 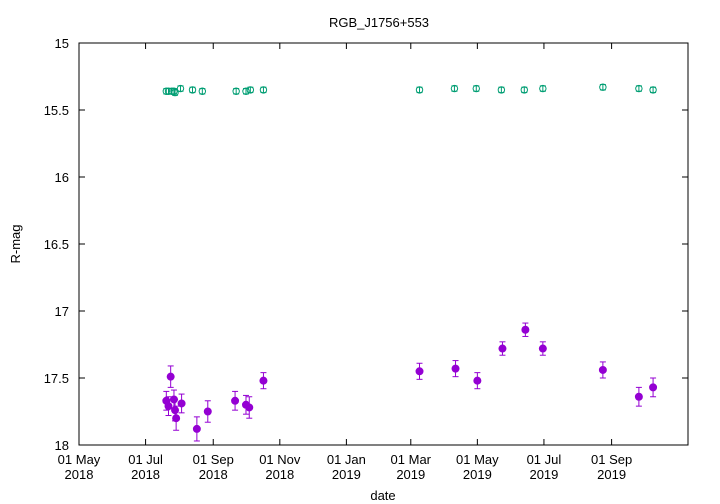 What do you see at coordinates (62, 311) in the screenshot?
I see `y-tick-label: 17` at bounding box center [62, 311].